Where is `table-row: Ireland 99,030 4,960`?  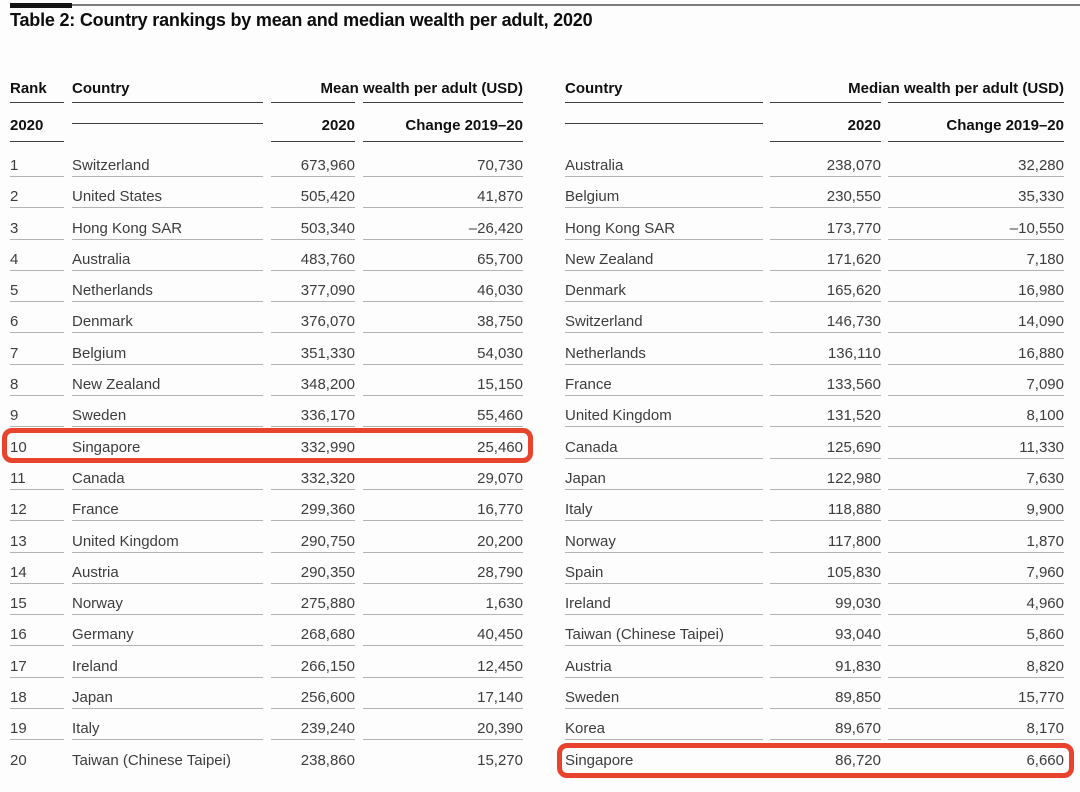
table-row: Ireland 99,030 4,960 is located at coordinates (814, 609).